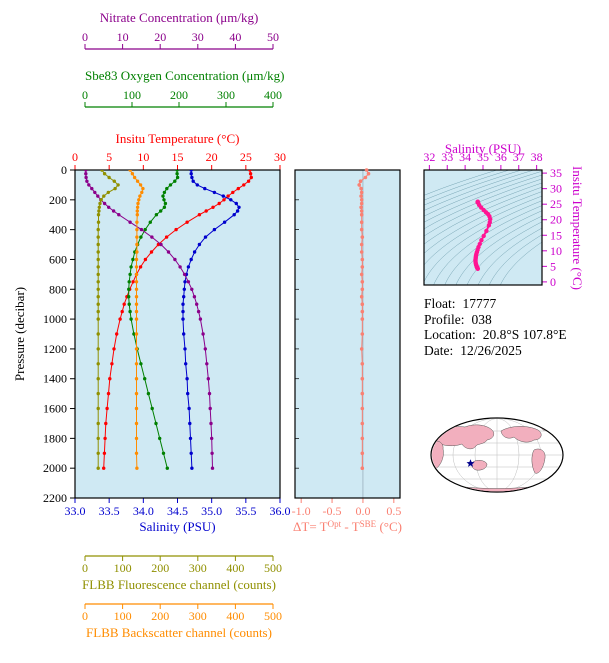 This screenshot has width=609, height=663. What do you see at coordinates (185, 75) in the screenshot?
I see `oxygen-axis-title: Sbe83 Oxygen Concentration (μm/kg)` at bounding box center [185, 75].